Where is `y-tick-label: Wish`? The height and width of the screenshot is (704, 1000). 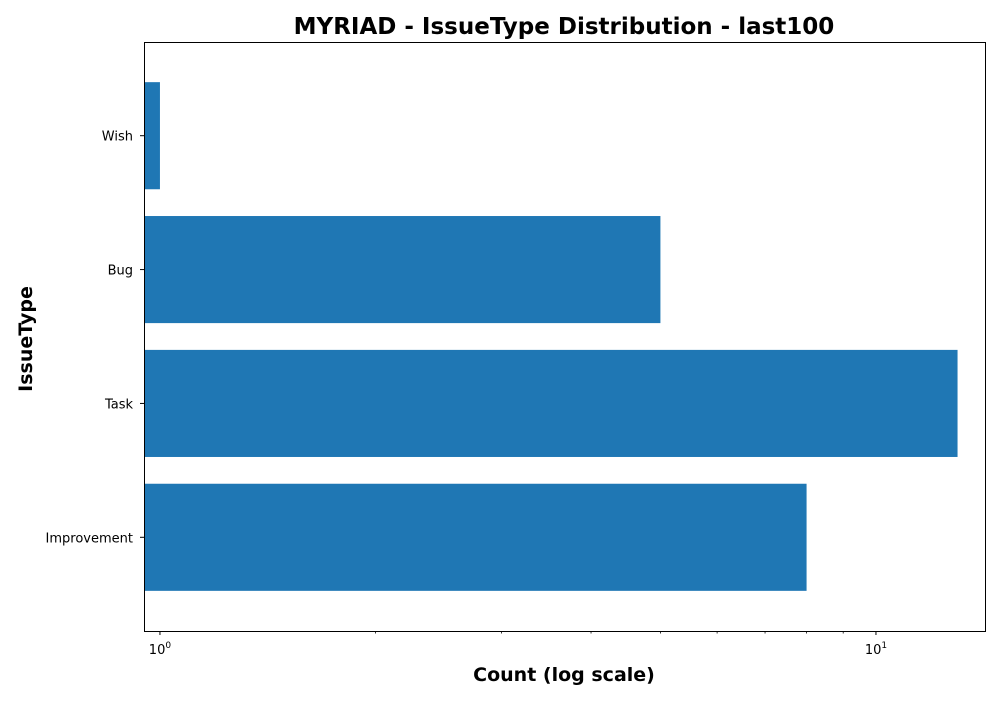
y-tick-label: Wish is located at coordinates (117, 137).